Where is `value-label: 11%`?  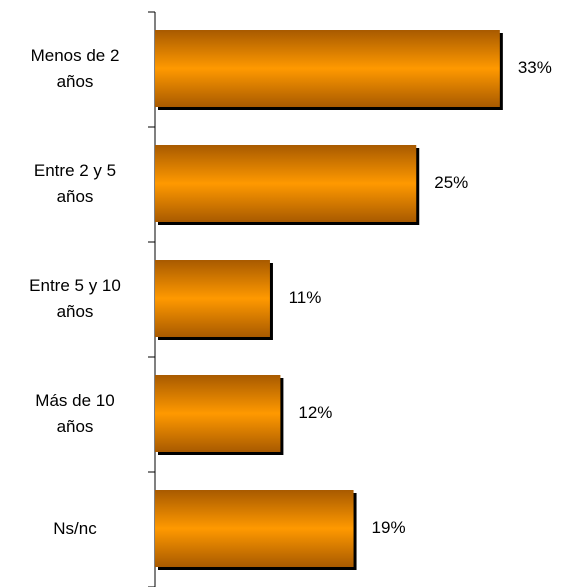
value-label: 11% is located at coordinates (305, 297).